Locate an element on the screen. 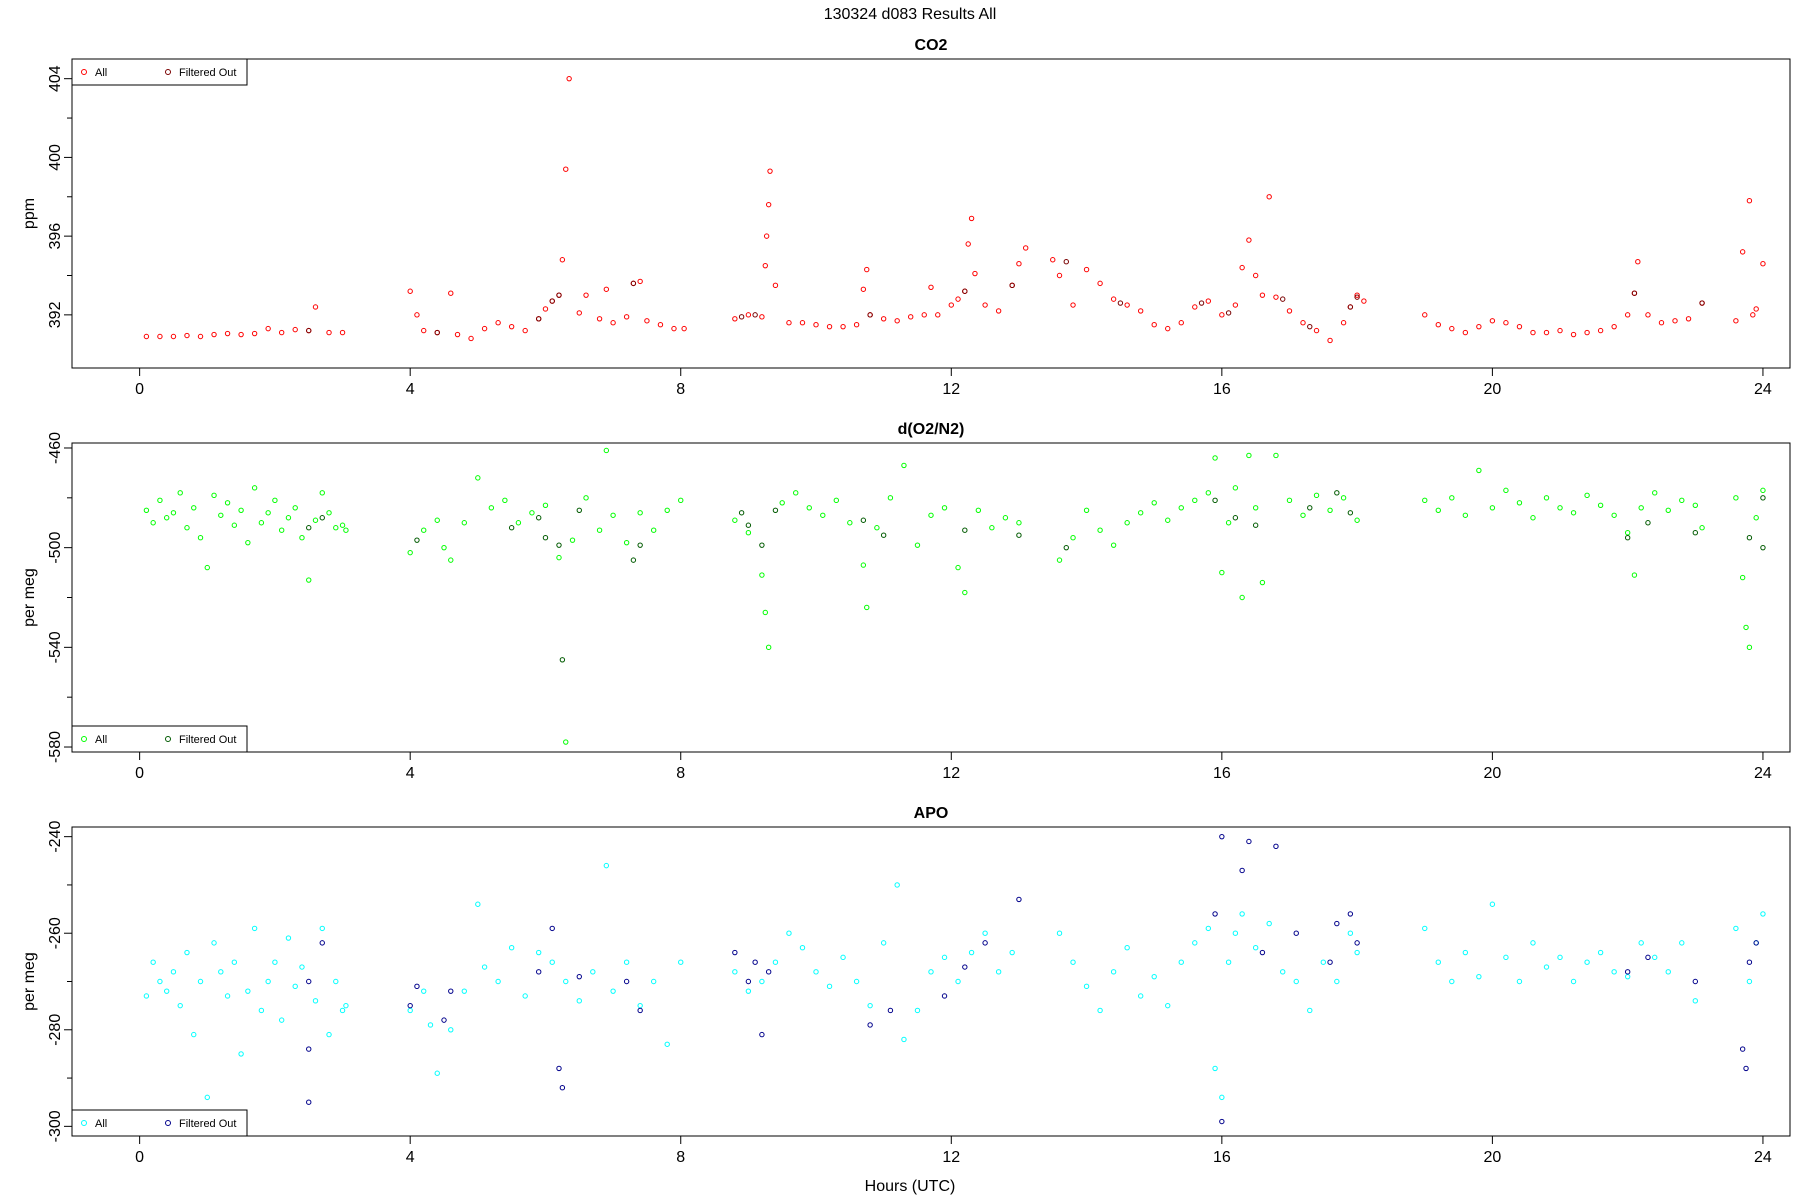 The image size is (1800, 1200). legend-marker is located at coordinates (168, 1123).